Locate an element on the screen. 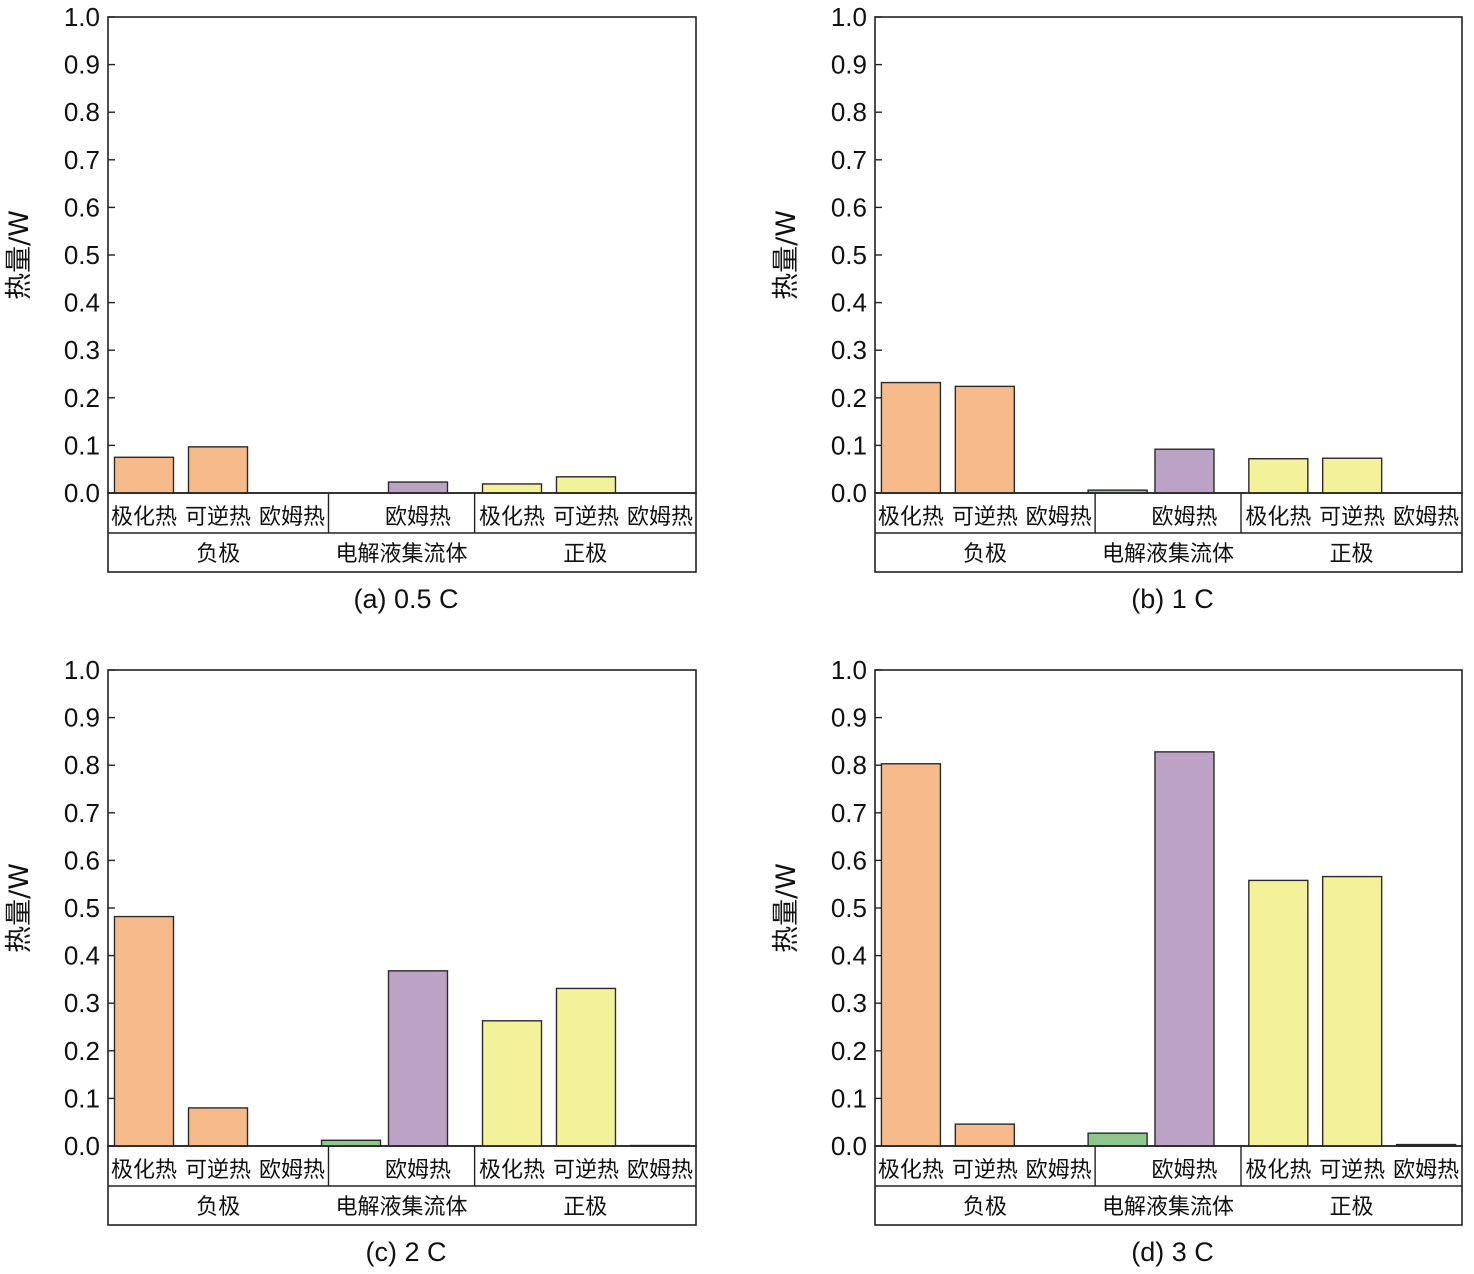 Image resolution: width=1474 pixels, height=1274 pixels. chart-caption: (b) 1 C is located at coordinates (1172, 599).